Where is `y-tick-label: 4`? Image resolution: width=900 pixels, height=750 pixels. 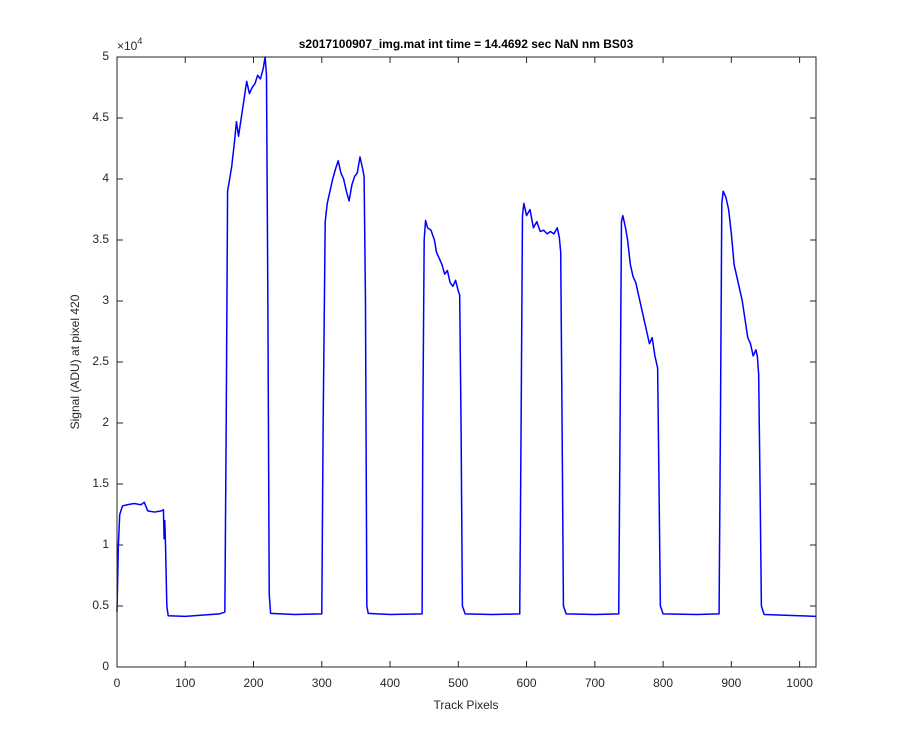 y-tick-label: 4 is located at coordinates (105, 178).